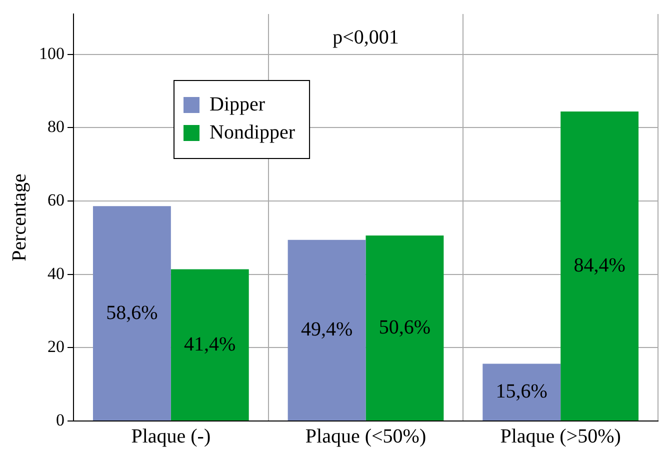 The image size is (664, 453). I want to click on data-label: 41,4%, so click(210, 344).